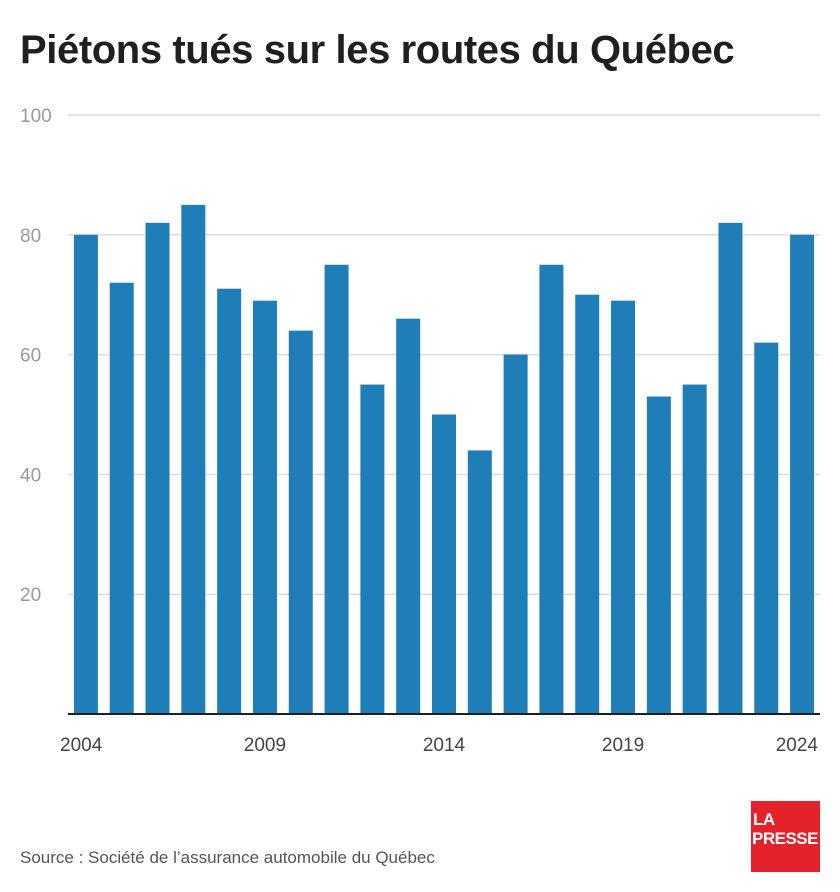  What do you see at coordinates (587, 504) in the screenshot?
I see `bar-2018` at bounding box center [587, 504].